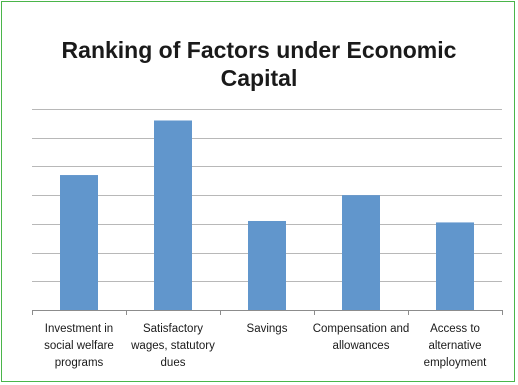 This screenshot has width=518, height=385. Describe the element at coordinates (267, 312) in the screenshot. I see `x-axis` at that location.